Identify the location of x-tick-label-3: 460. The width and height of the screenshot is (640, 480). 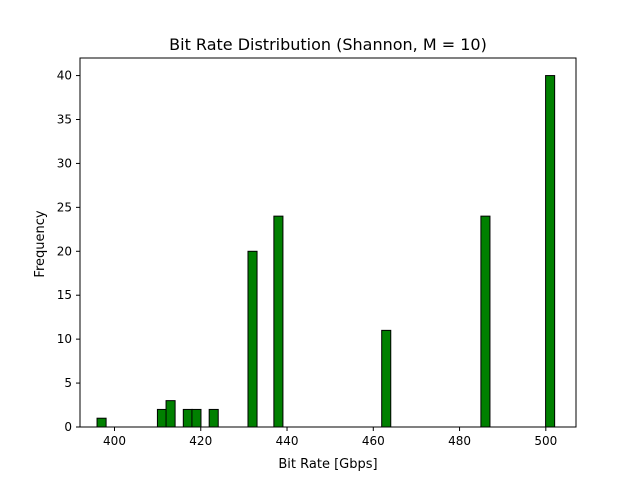
(373, 441).